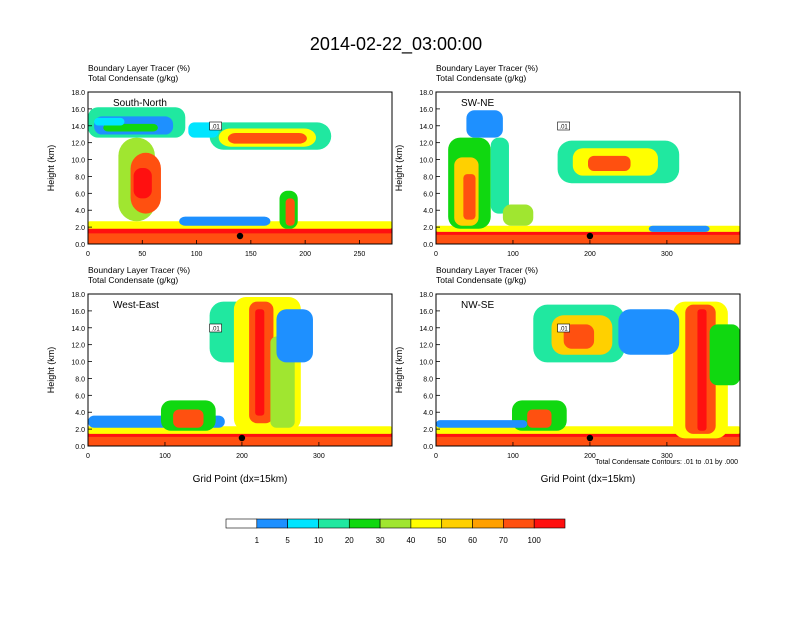 The width and height of the screenshot is (792, 617). I want to click on colorbar-label: 20, so click(349, 540).